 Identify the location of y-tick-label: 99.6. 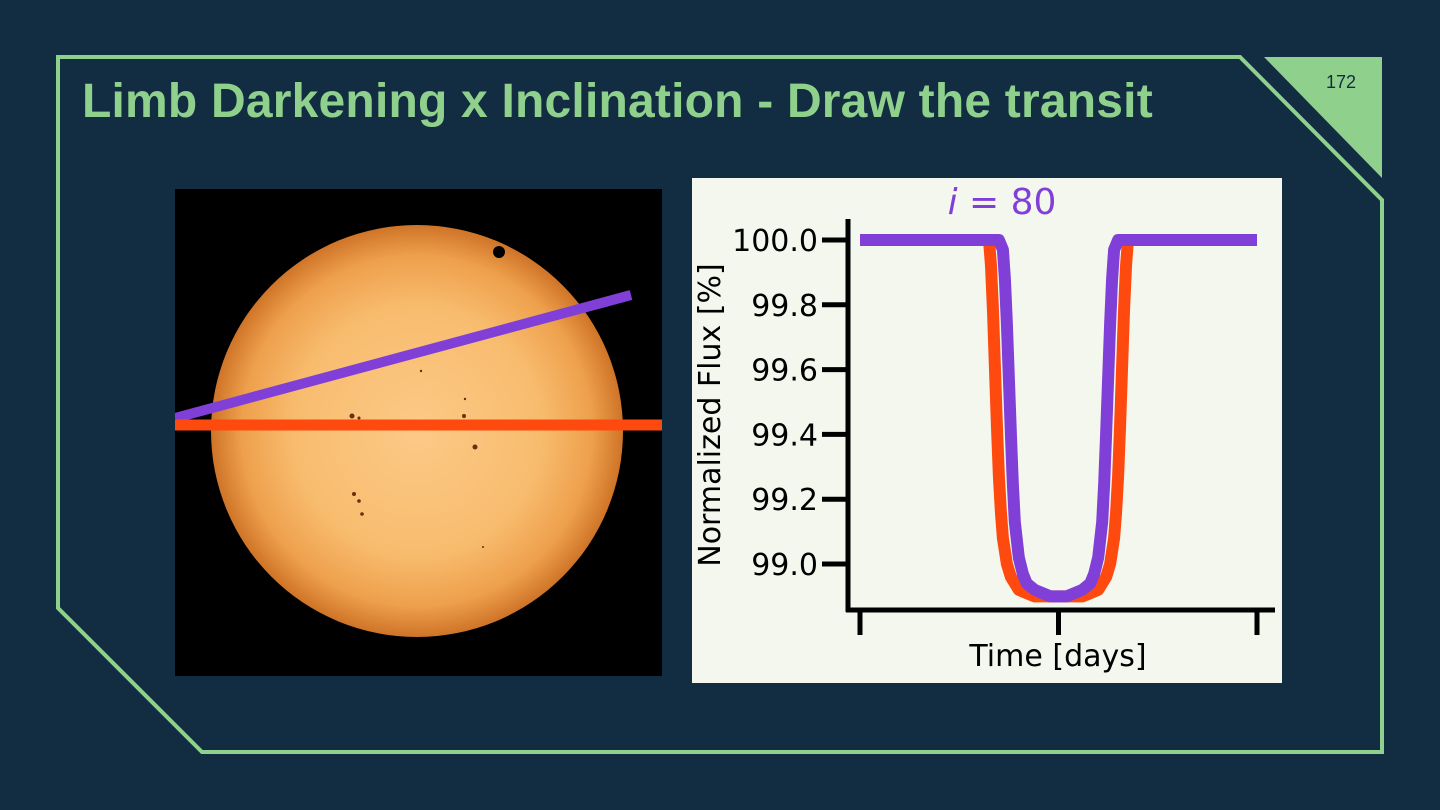
(784, 371).